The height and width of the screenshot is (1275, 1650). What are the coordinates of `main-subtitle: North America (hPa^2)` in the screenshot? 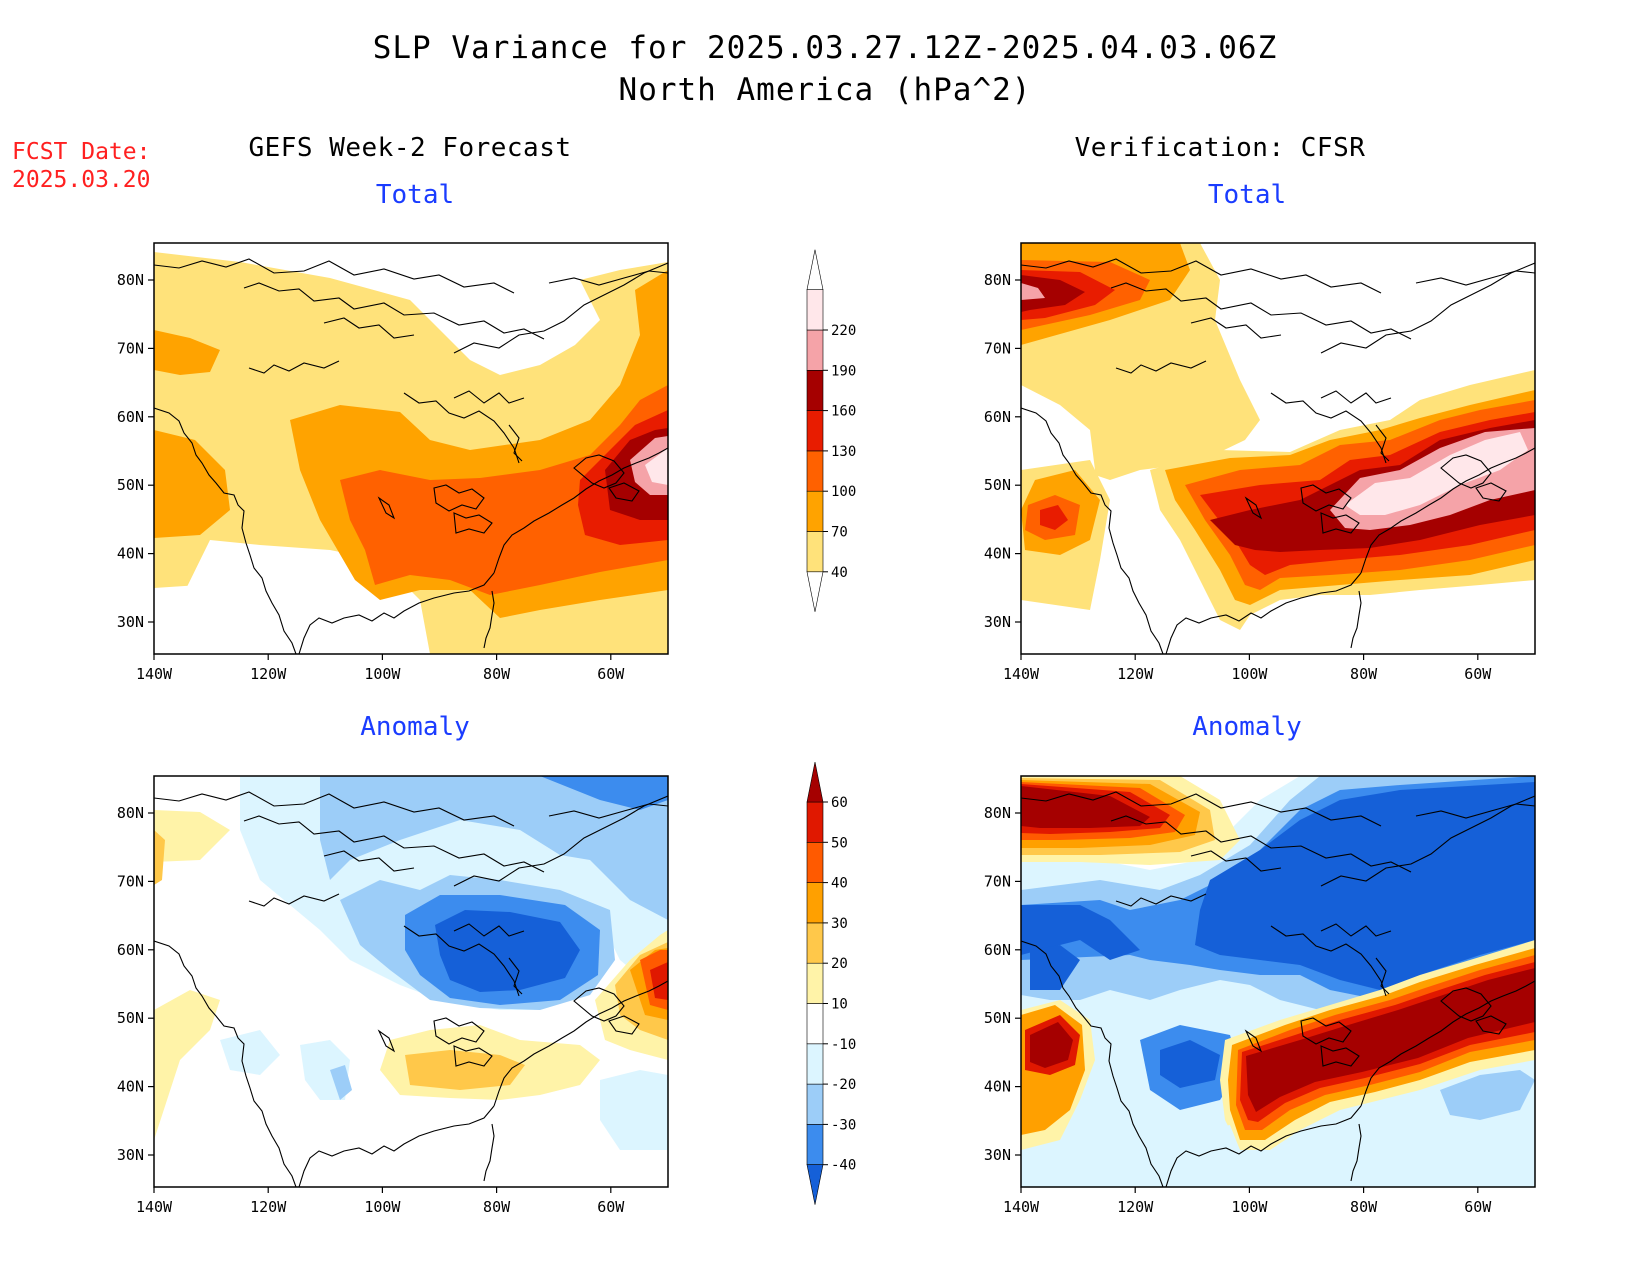 It's located at (825, 90).